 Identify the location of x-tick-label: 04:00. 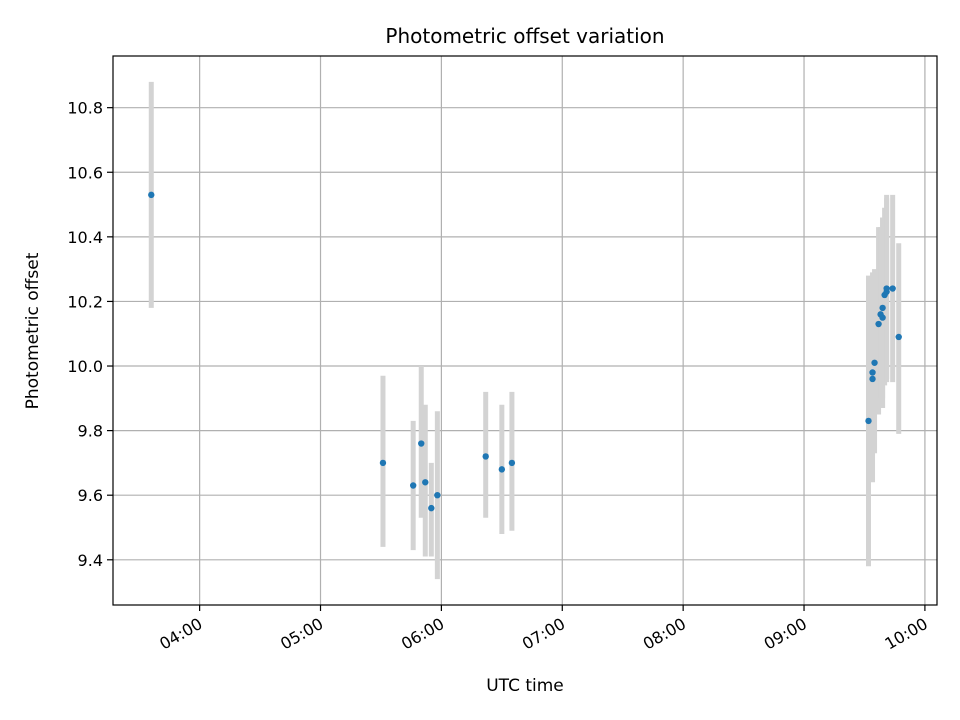
(180, 634).